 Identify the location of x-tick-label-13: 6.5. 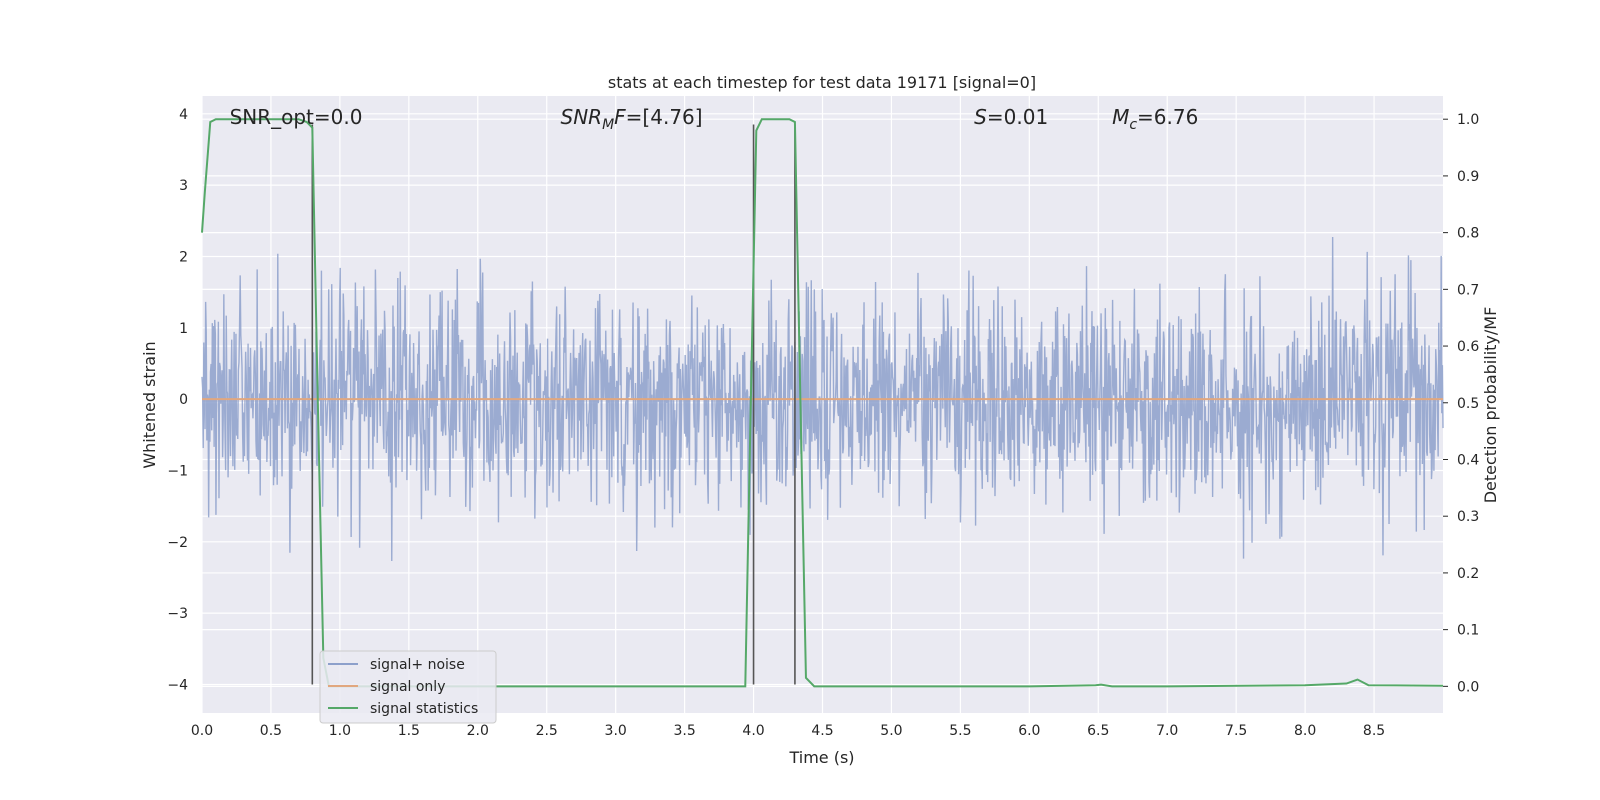
(1098, 731).